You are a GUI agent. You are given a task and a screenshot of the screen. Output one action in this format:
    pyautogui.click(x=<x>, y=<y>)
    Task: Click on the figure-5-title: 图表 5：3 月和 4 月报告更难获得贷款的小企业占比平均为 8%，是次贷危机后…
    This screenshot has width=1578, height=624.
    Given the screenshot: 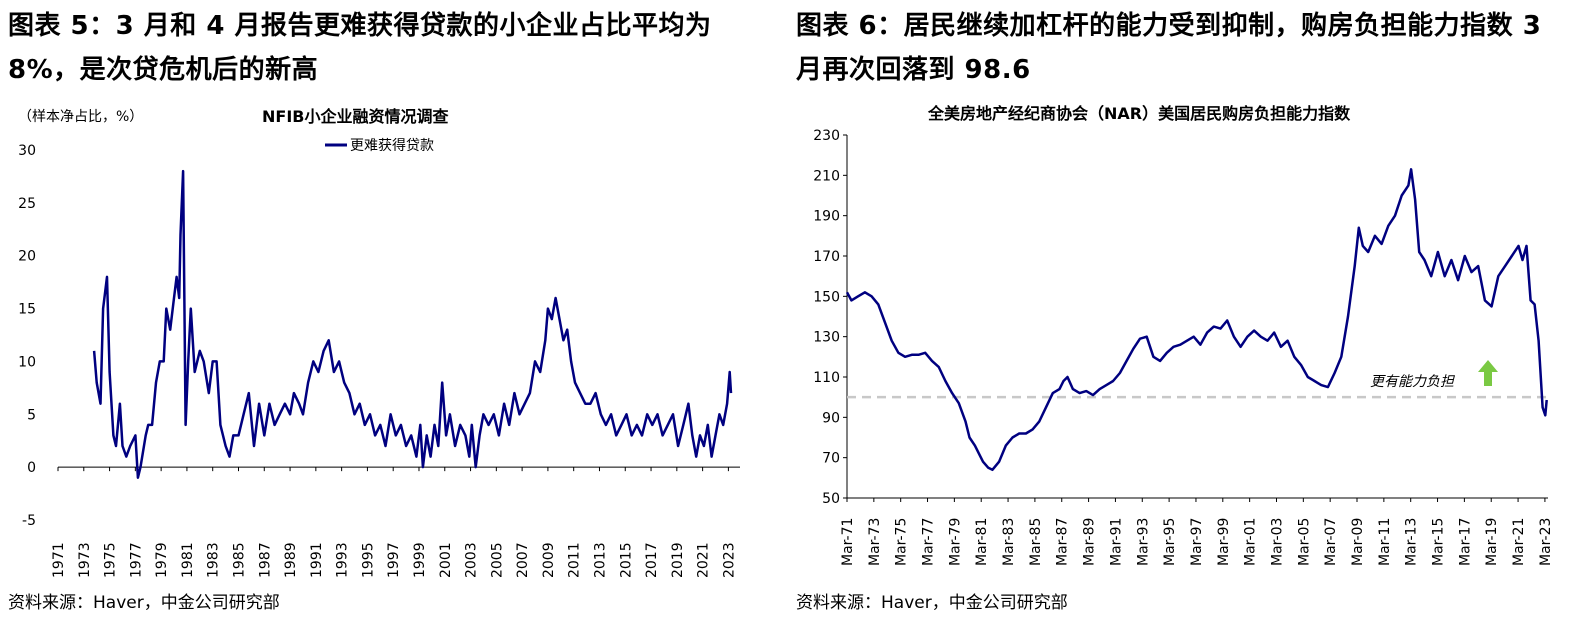 What is the action you would take?
    pyautogui.click(x=360, y=48)
    